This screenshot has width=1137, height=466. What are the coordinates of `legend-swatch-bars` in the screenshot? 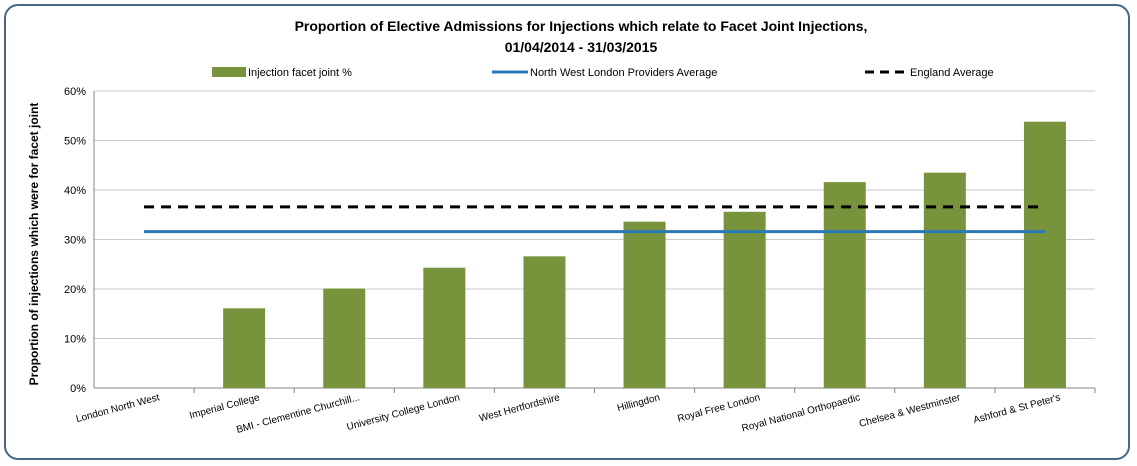 It's located at (229, 72).